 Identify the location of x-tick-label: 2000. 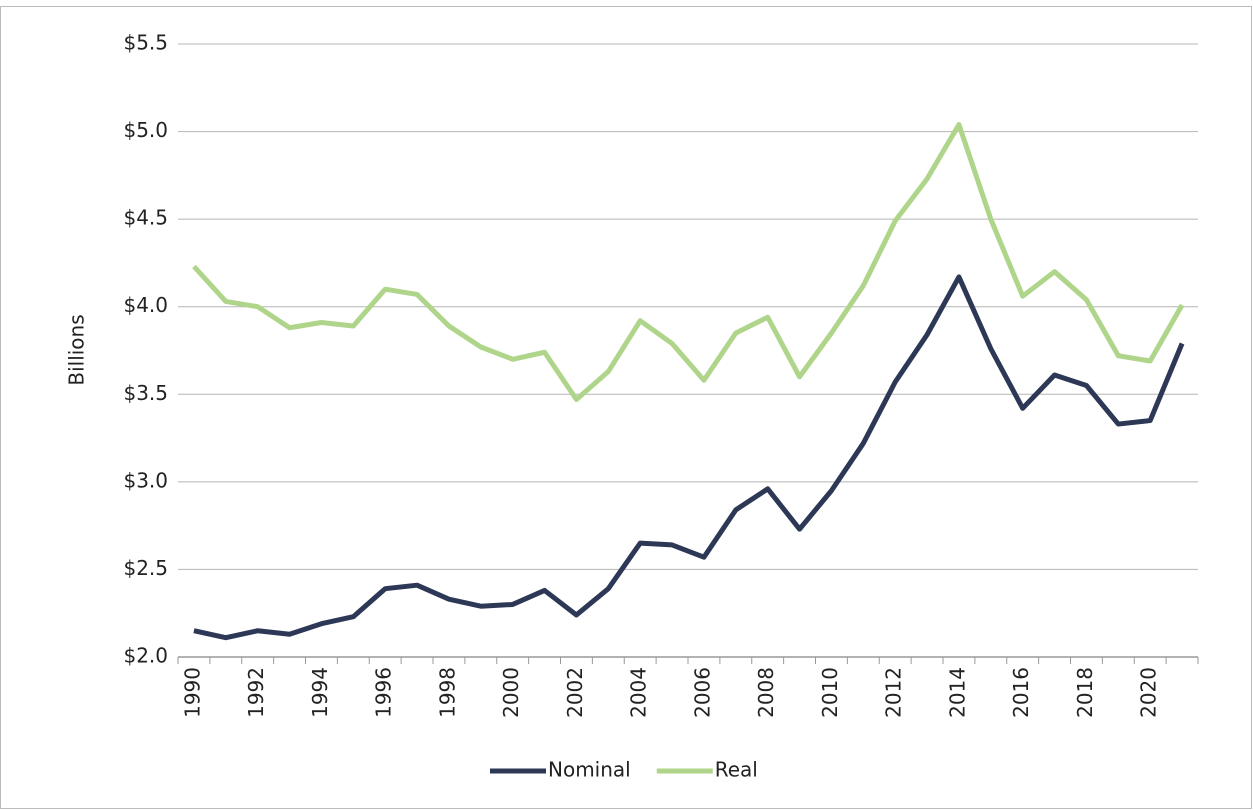
(511, 692).